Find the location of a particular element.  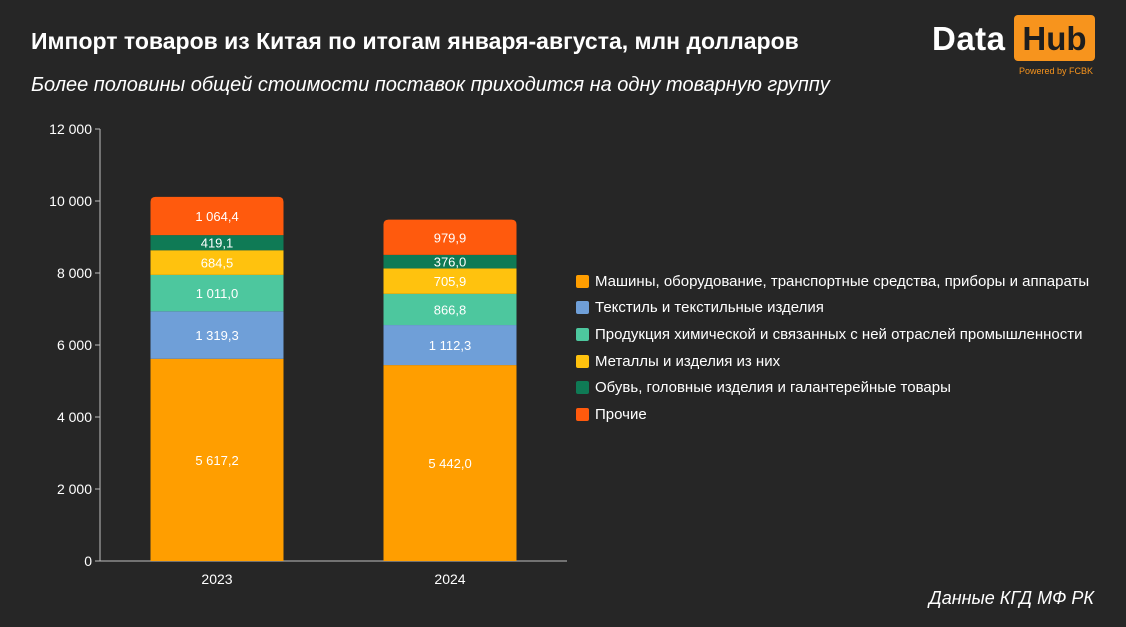

y-tick-label: 6 000 is located at coordinates (74, 345).